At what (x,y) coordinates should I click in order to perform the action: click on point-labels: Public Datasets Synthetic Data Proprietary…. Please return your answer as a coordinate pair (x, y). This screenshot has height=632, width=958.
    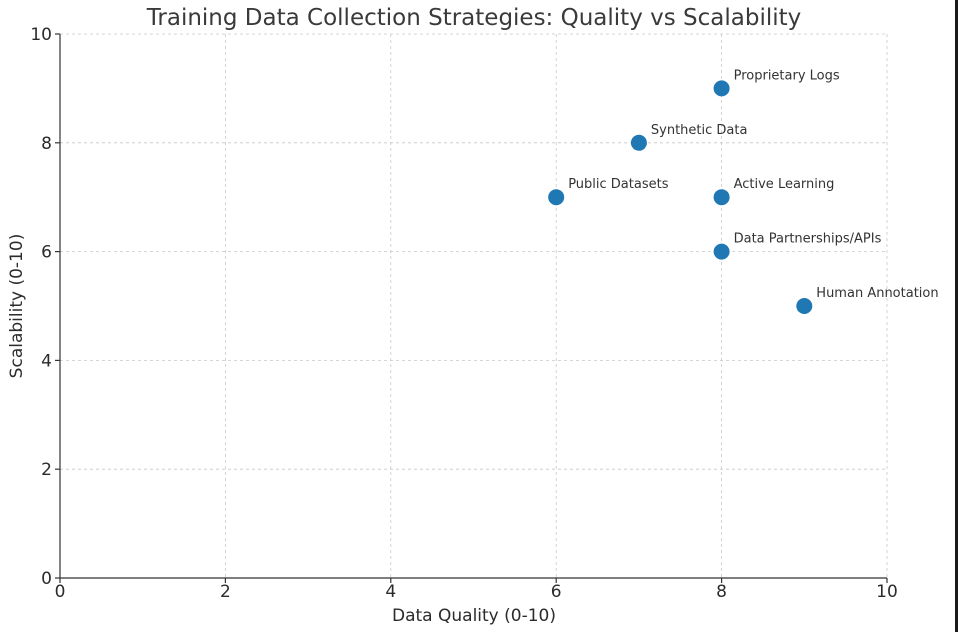
    Looking at the image, I should click on (753, 184).